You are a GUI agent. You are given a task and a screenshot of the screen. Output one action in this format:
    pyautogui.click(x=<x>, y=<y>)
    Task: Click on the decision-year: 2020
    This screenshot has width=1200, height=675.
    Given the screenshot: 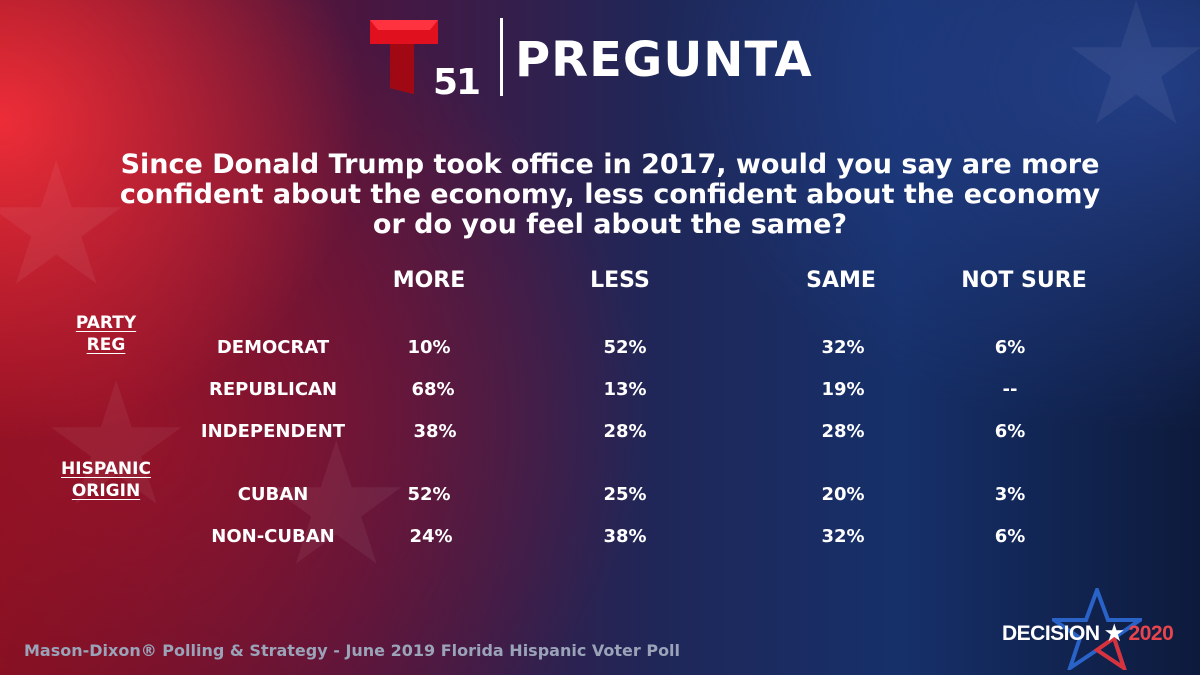 What is the action you would take?
    pyautogui.click(x=1151, y=633)
    